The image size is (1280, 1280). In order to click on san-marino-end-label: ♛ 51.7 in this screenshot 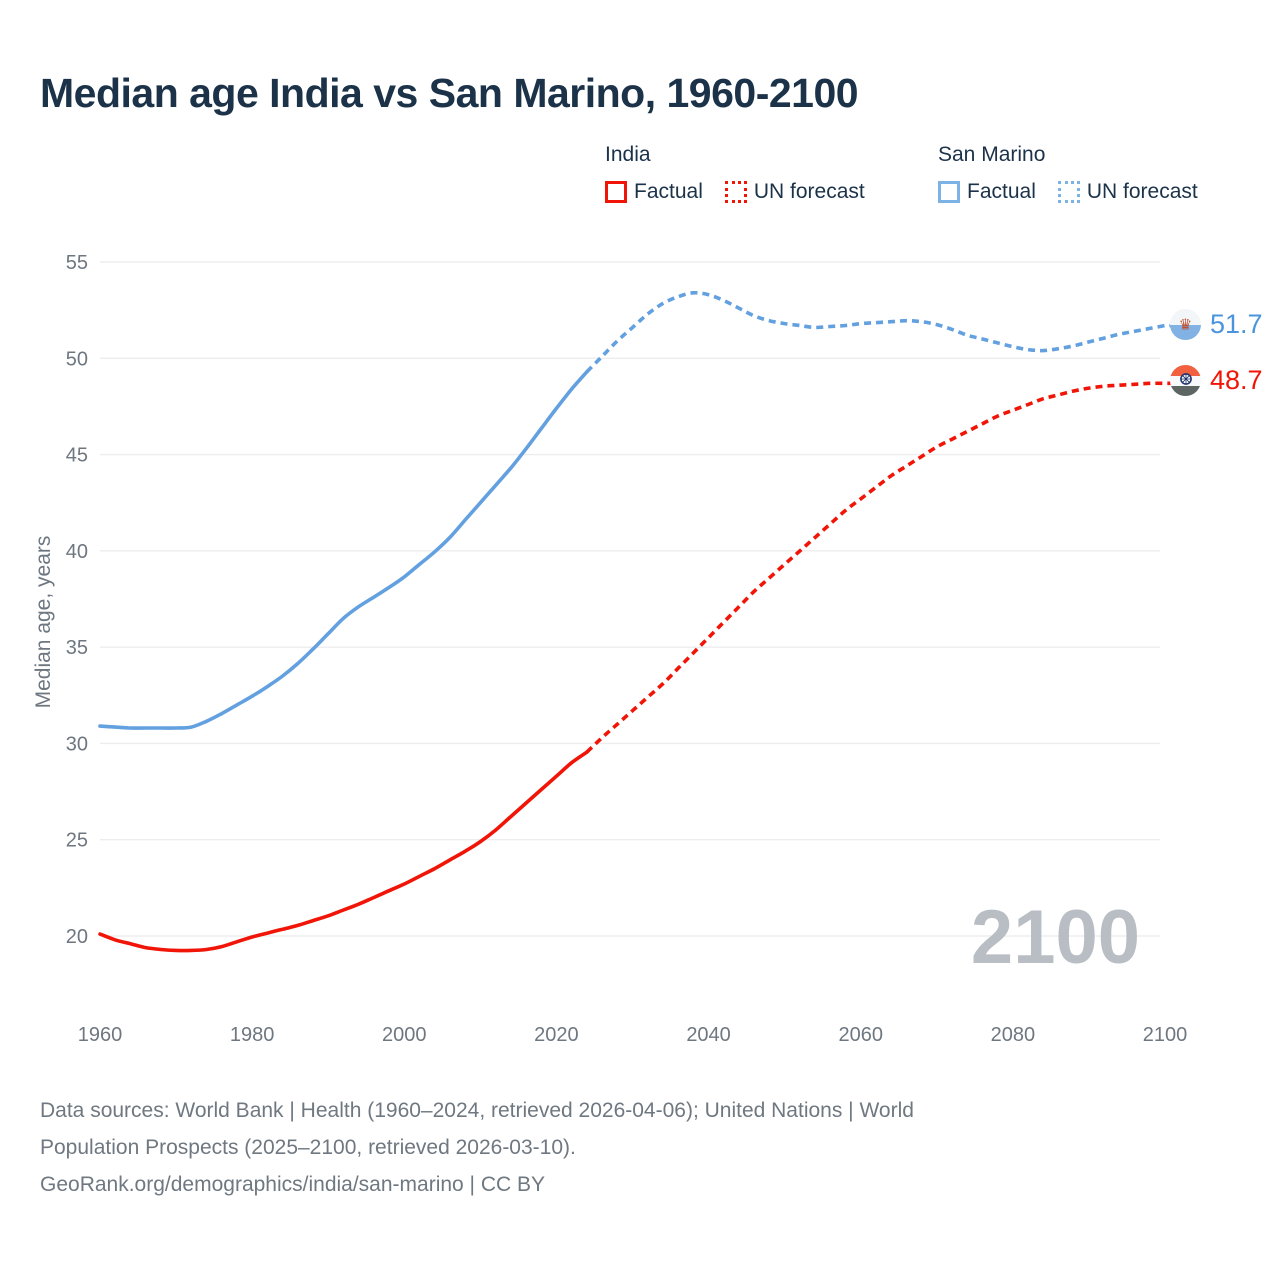, I will do `click(1216, 324)`.